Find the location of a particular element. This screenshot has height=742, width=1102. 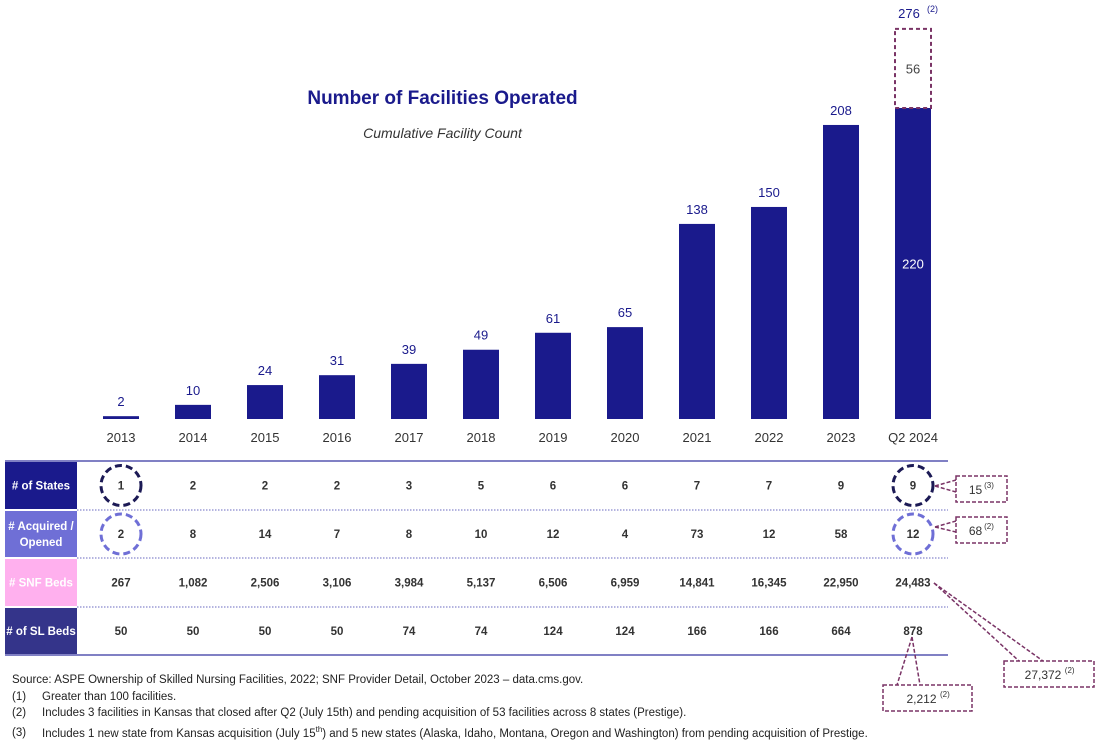

acquired-callout-note: (2) is located at coordinates (989, 526).